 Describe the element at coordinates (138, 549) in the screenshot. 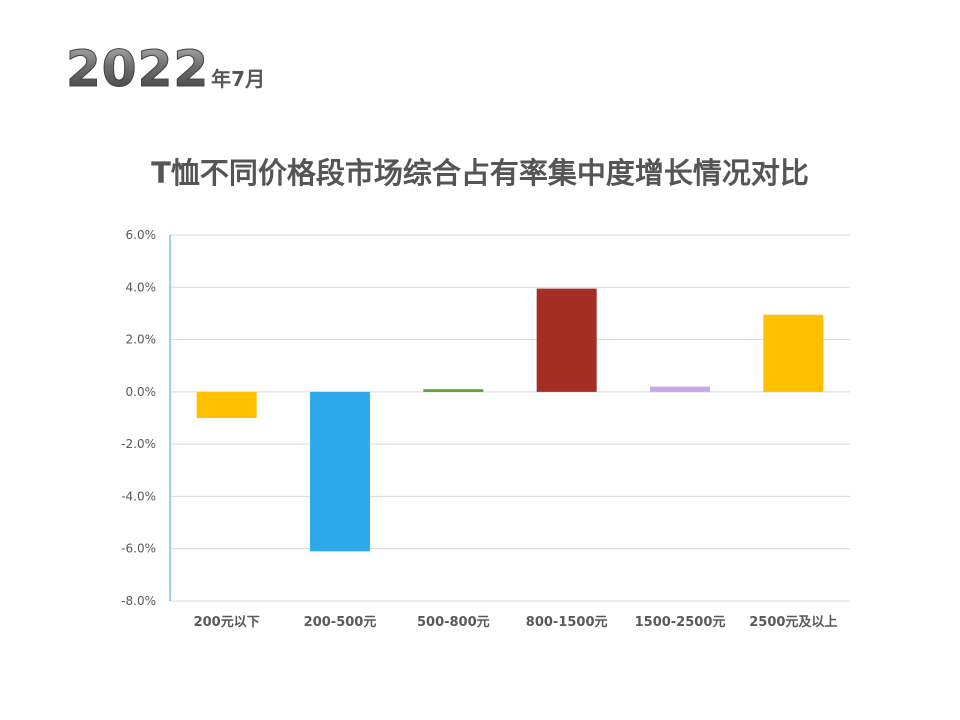

I see `y-tick-label: -6.0%` at that location.